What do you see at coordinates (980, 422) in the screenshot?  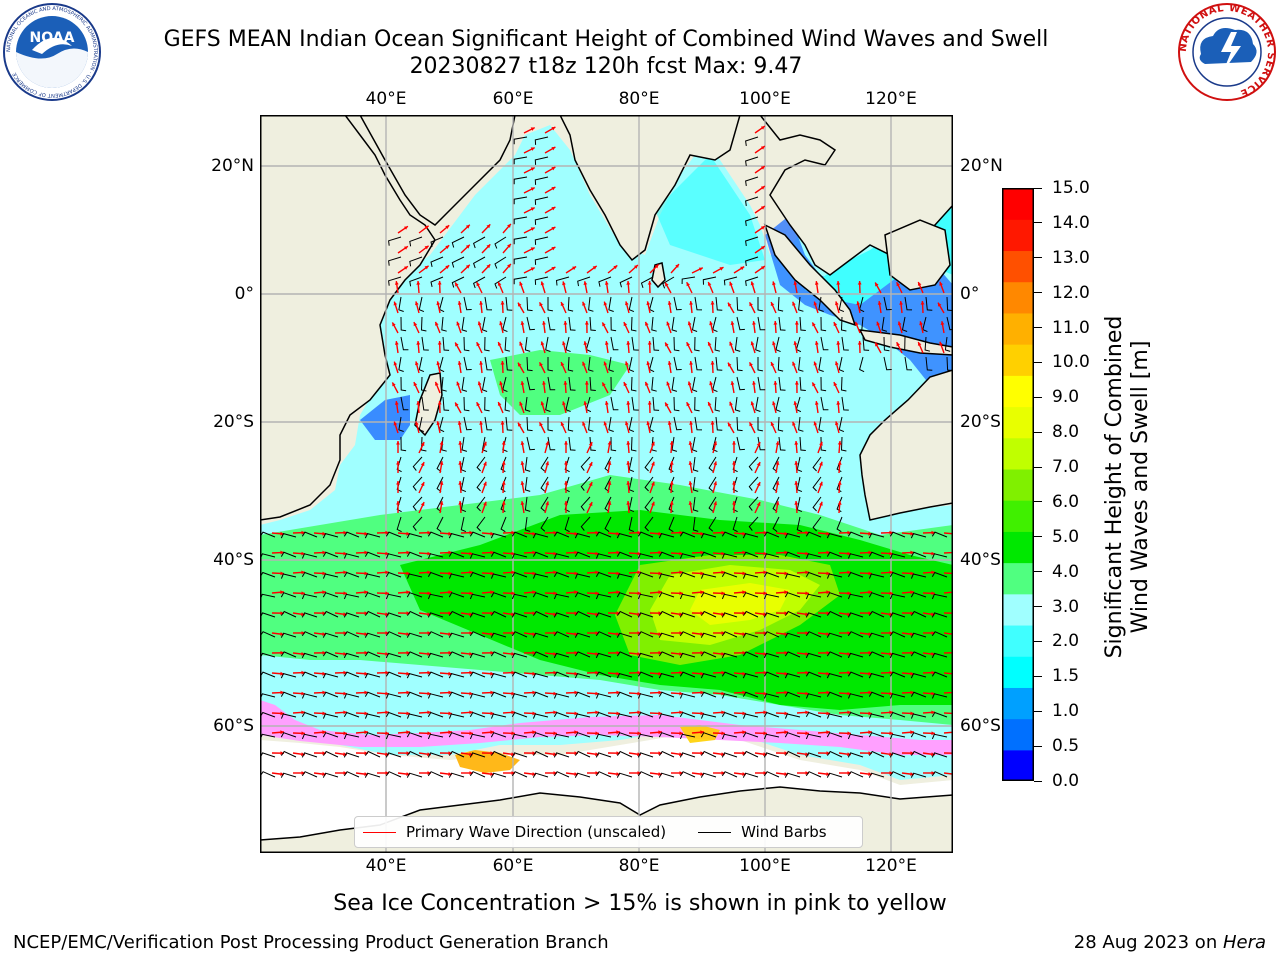 I see `lat-tick-right: 20°S` at bounding box center [980, 422].